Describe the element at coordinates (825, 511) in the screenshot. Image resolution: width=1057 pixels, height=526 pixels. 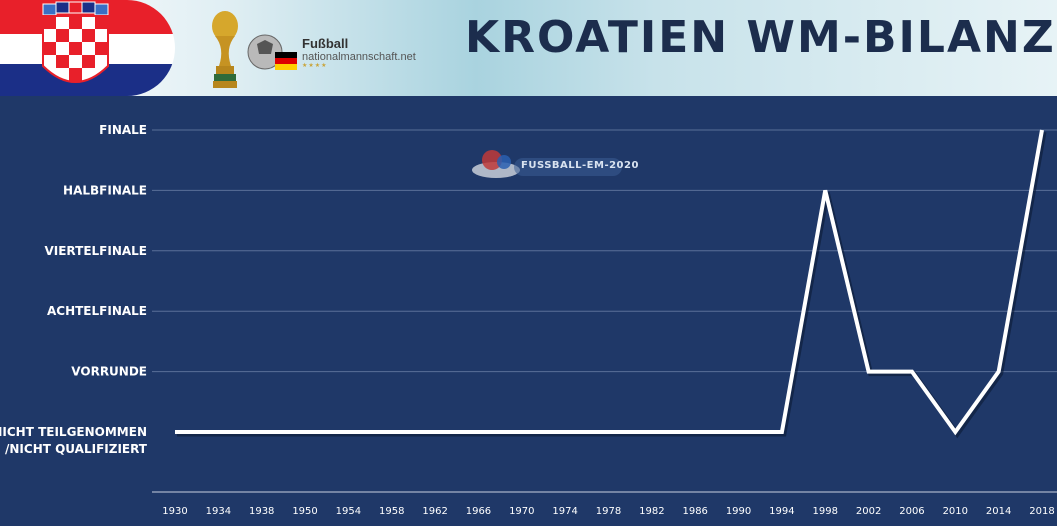
I see `x-tick-label: 1998` at that location.